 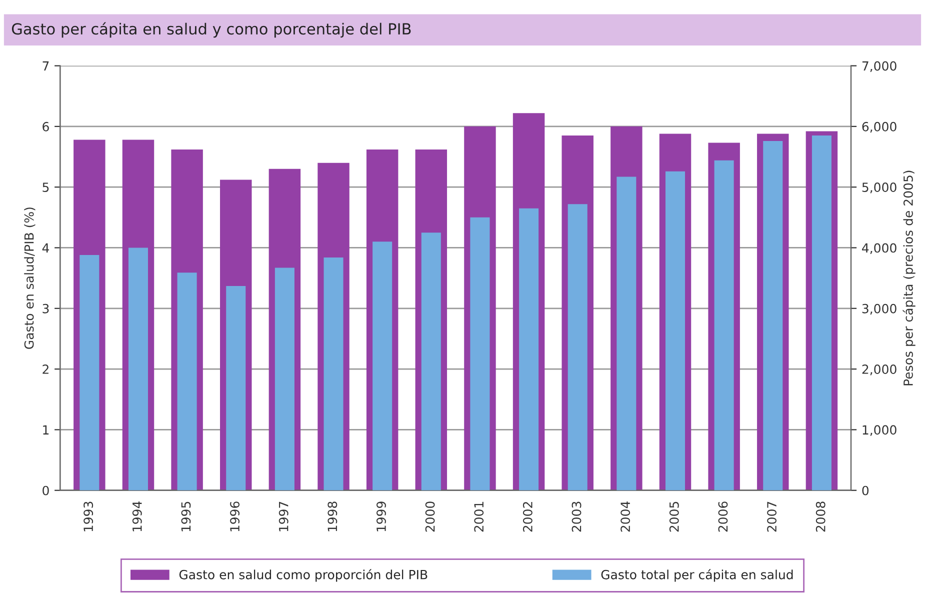 What do you see at coordinates (45, 187) in the screenshot?
I see `y-tick-label: 5` at bounding box center [45, 187].